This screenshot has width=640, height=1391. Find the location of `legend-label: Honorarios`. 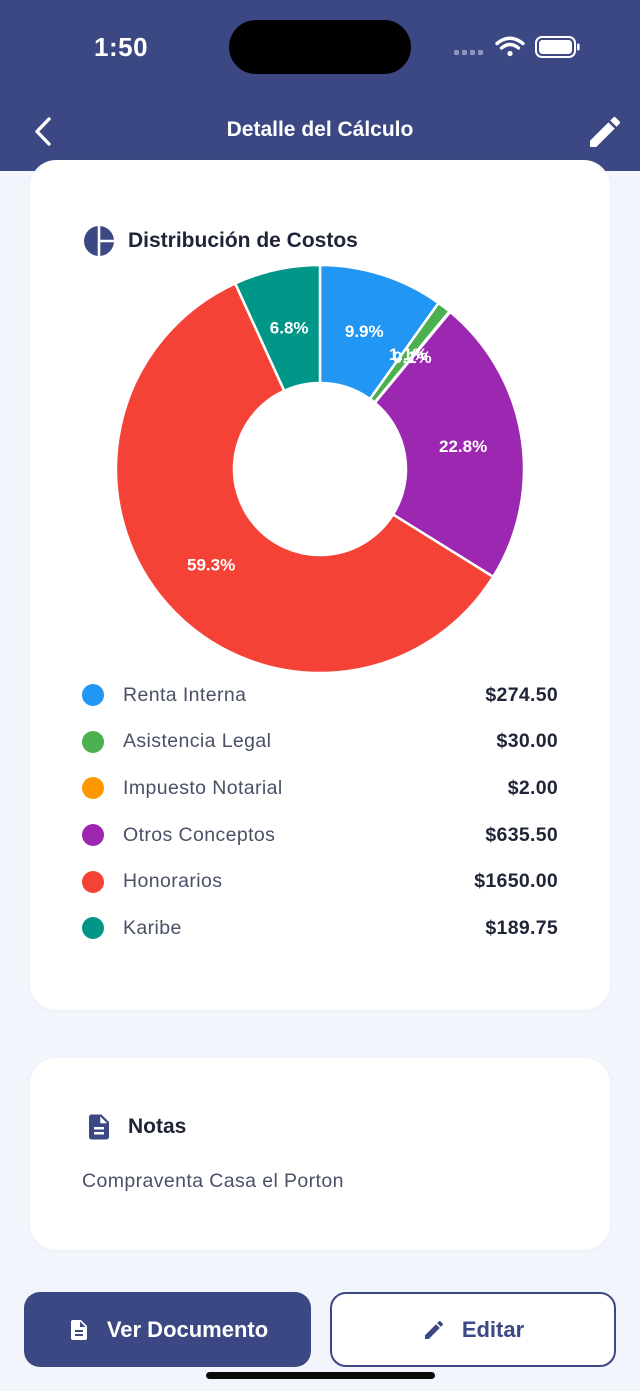

legend-label: Honorarios is located at coordinates (173, 881).